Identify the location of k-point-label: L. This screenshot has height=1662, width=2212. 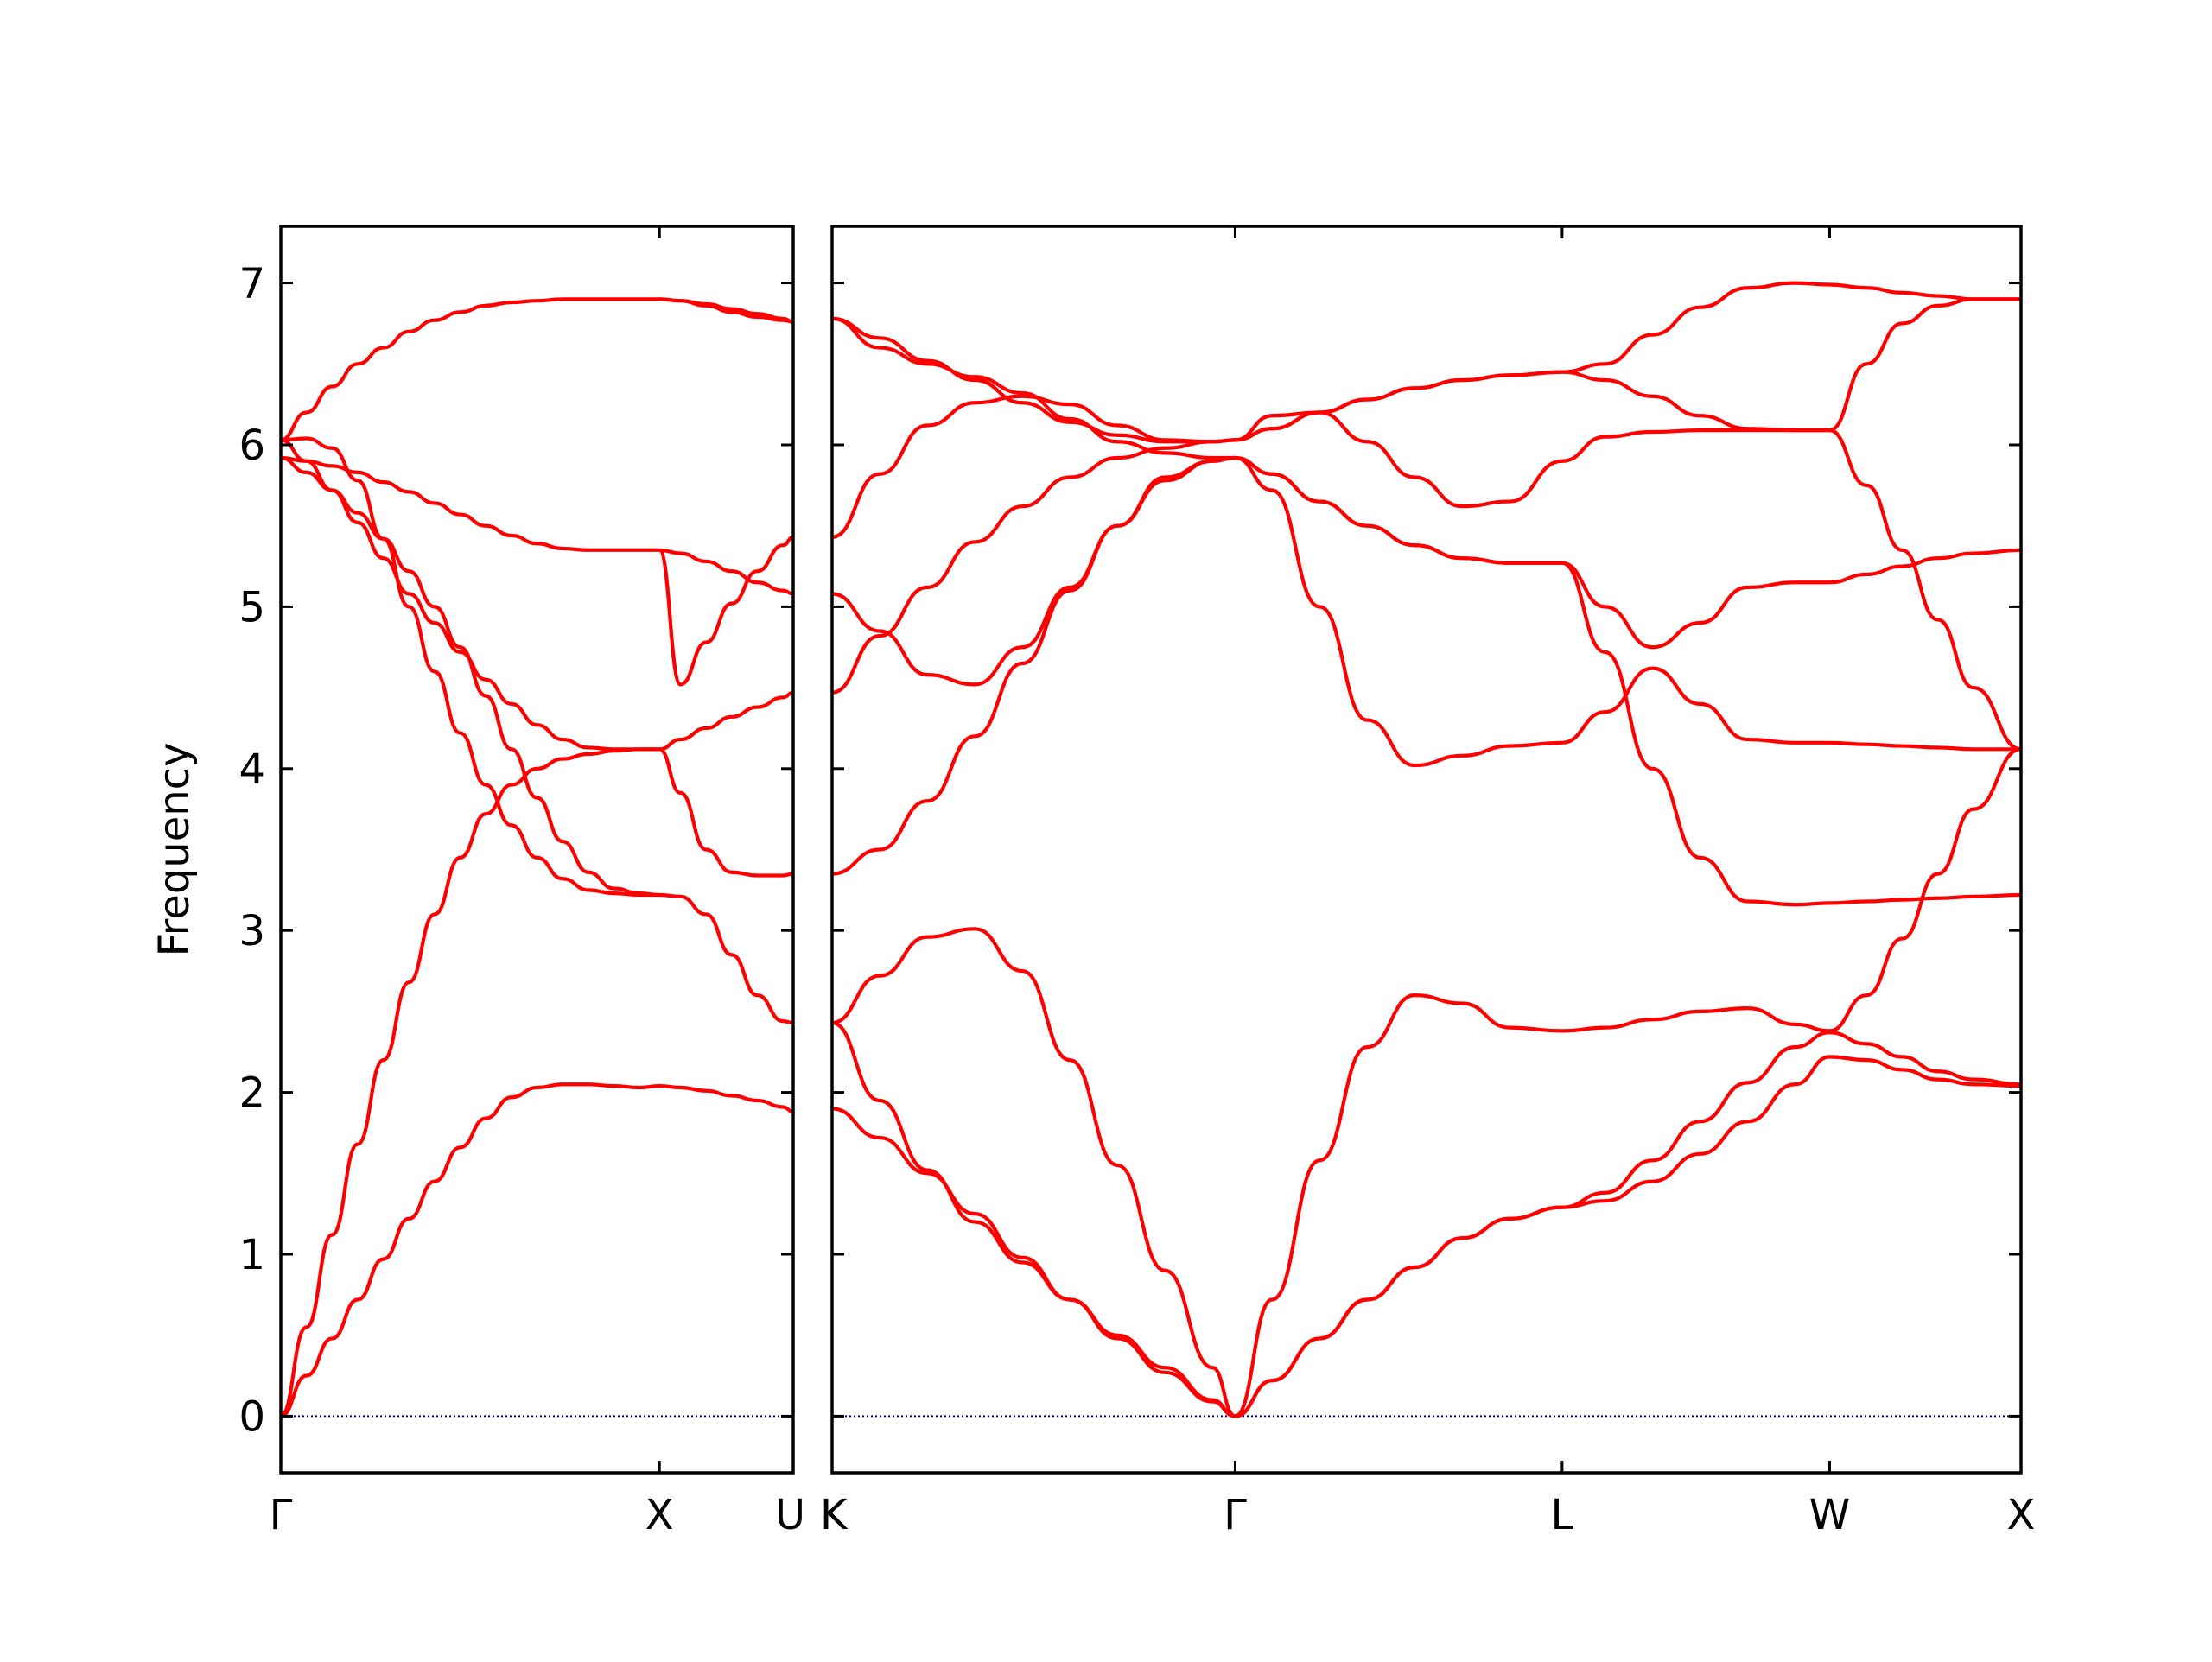
(1561, 1515).